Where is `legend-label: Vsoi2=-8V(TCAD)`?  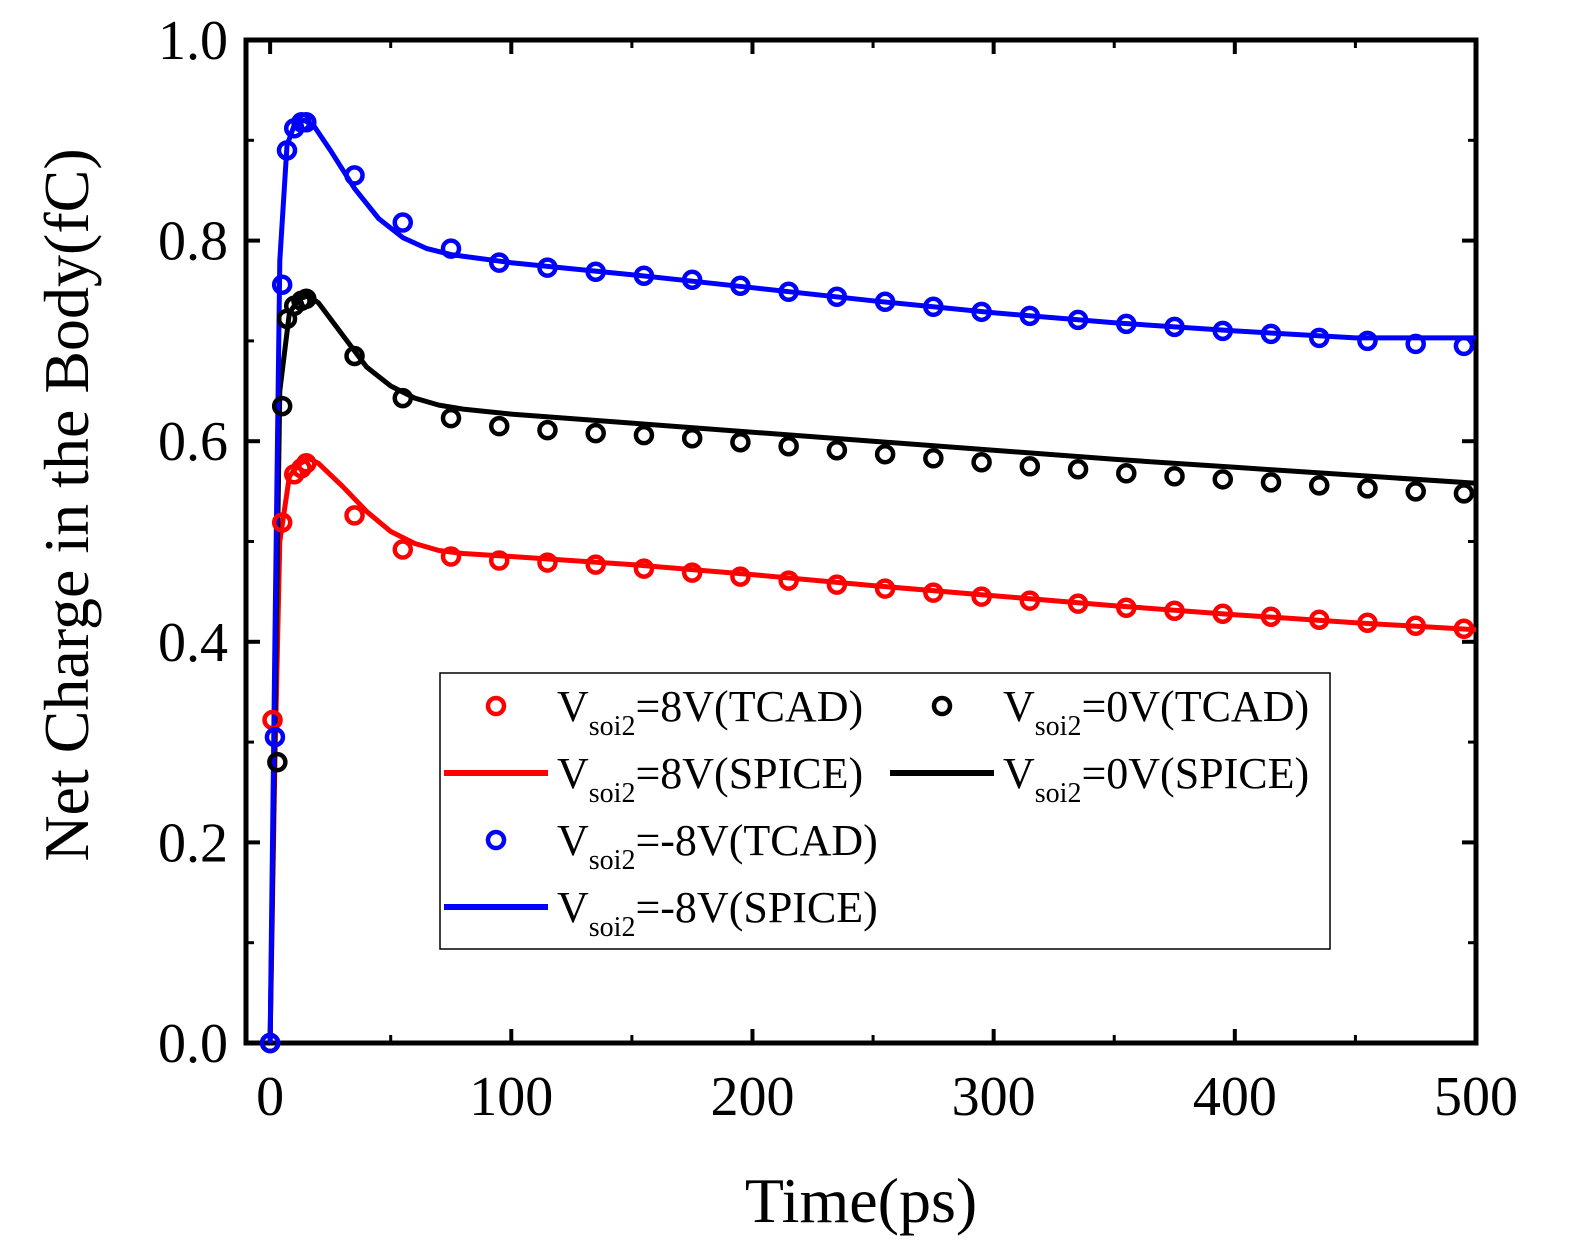
legend-label: Vsoi2=-8V(TCAD) is located at coordinates (717, 846).